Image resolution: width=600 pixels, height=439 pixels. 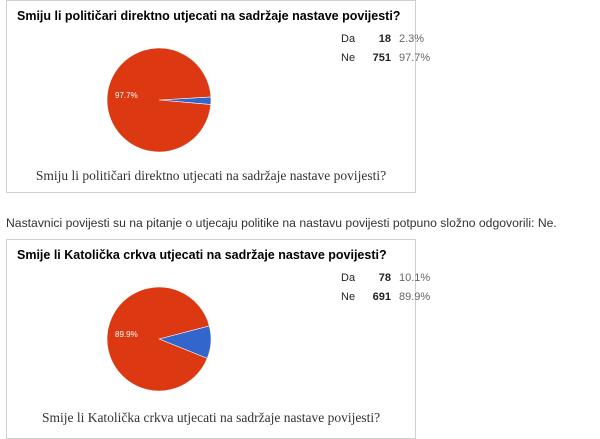 I want to click on legend-count: 18, so click(x=384, y=39).